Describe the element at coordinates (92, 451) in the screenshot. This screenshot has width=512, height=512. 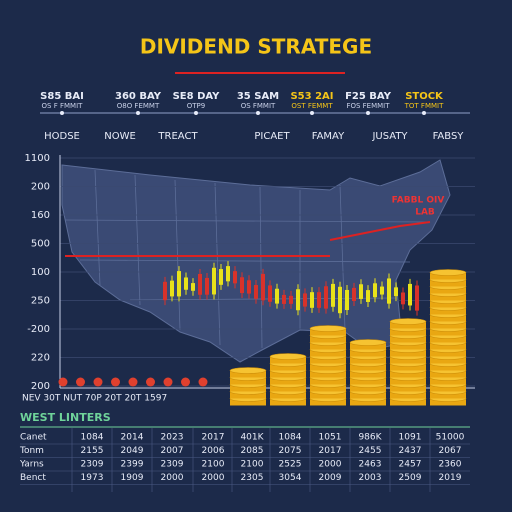
I see `table-cell: 2155` at that location.